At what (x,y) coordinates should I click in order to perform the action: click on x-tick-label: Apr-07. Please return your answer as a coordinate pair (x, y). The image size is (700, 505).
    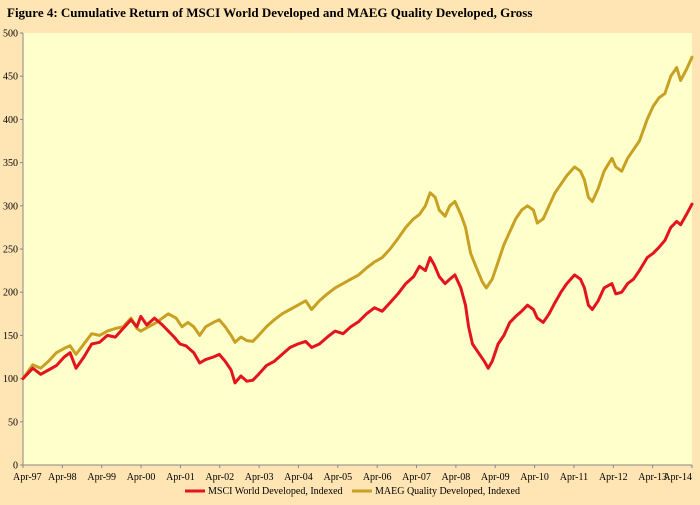
    Looking at the image, I should click on (416, 477).